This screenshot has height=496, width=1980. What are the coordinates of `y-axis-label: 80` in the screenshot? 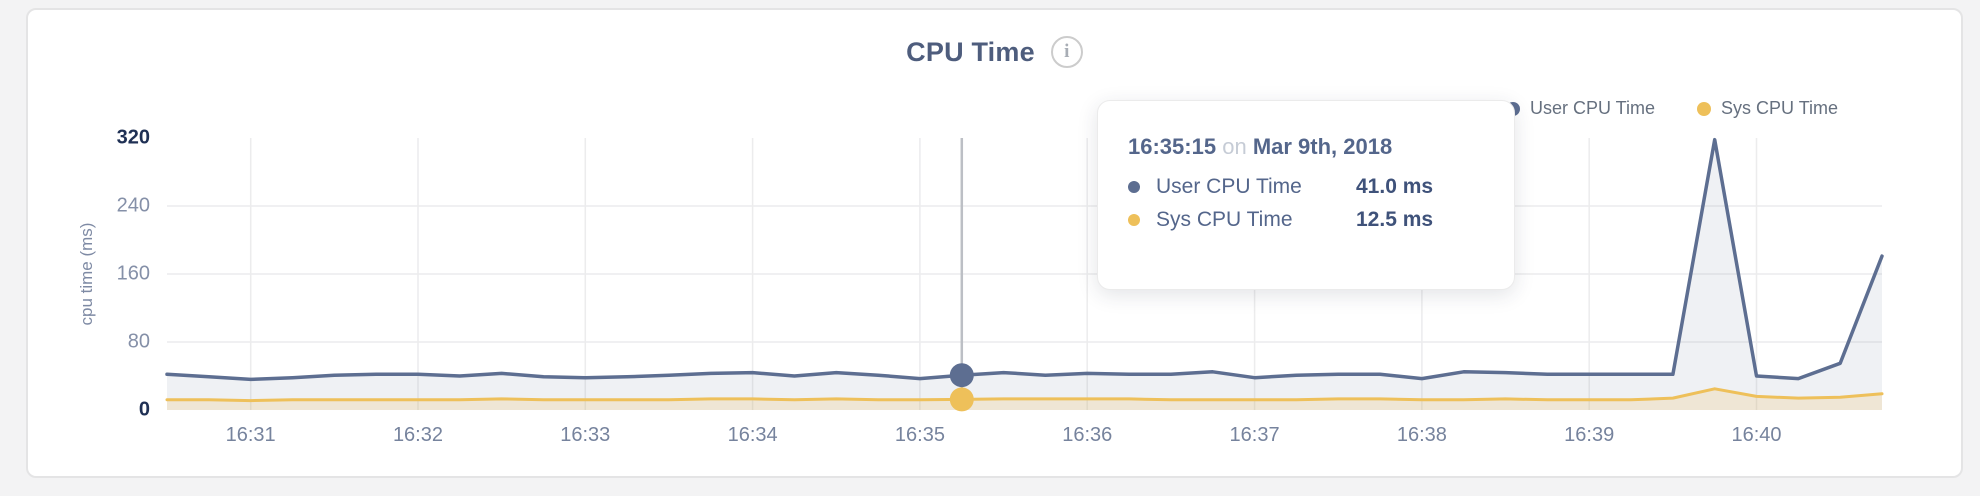 It's located at (138, 341).